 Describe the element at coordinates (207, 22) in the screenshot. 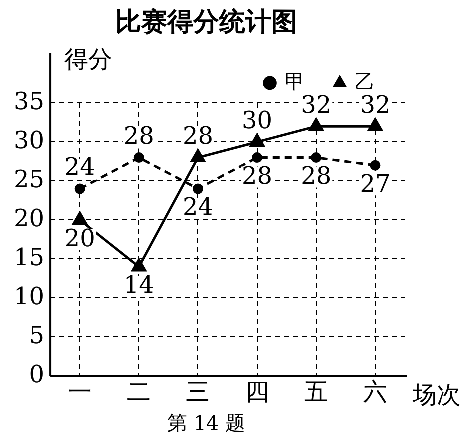

I see `chart-title: 比赛得分统计图` at that location.